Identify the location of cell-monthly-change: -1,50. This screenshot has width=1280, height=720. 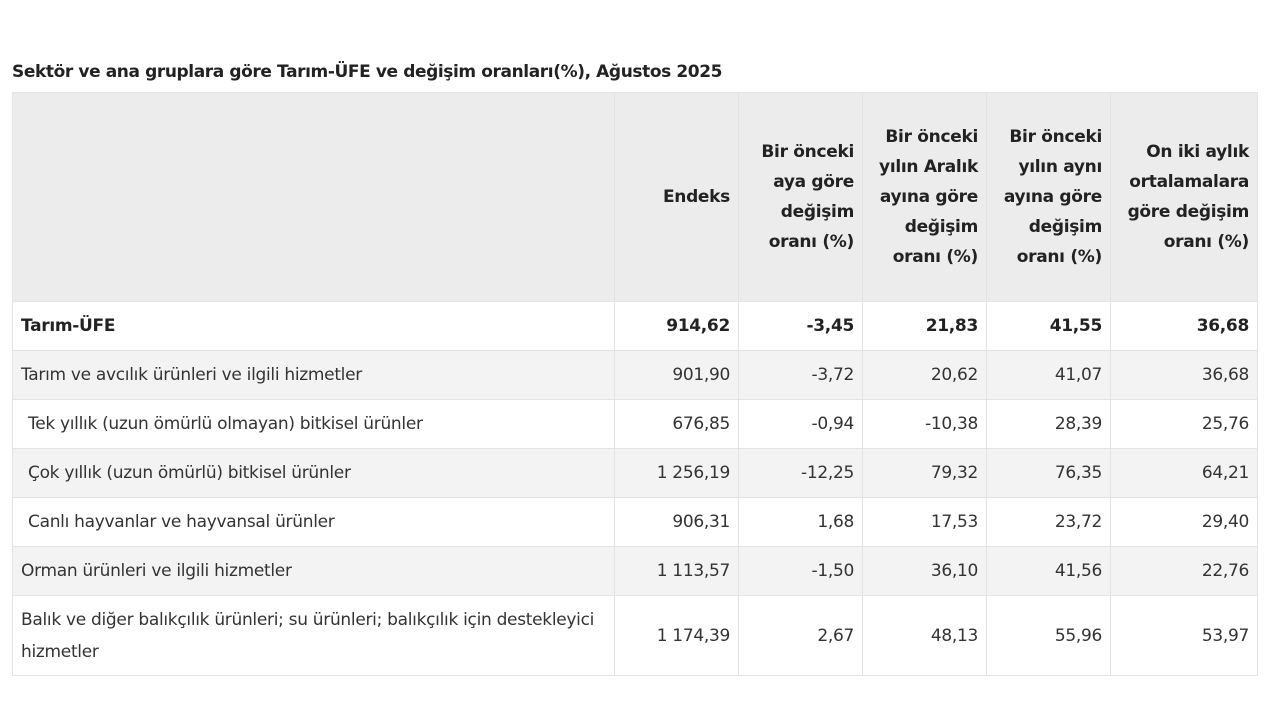
(800, 571).